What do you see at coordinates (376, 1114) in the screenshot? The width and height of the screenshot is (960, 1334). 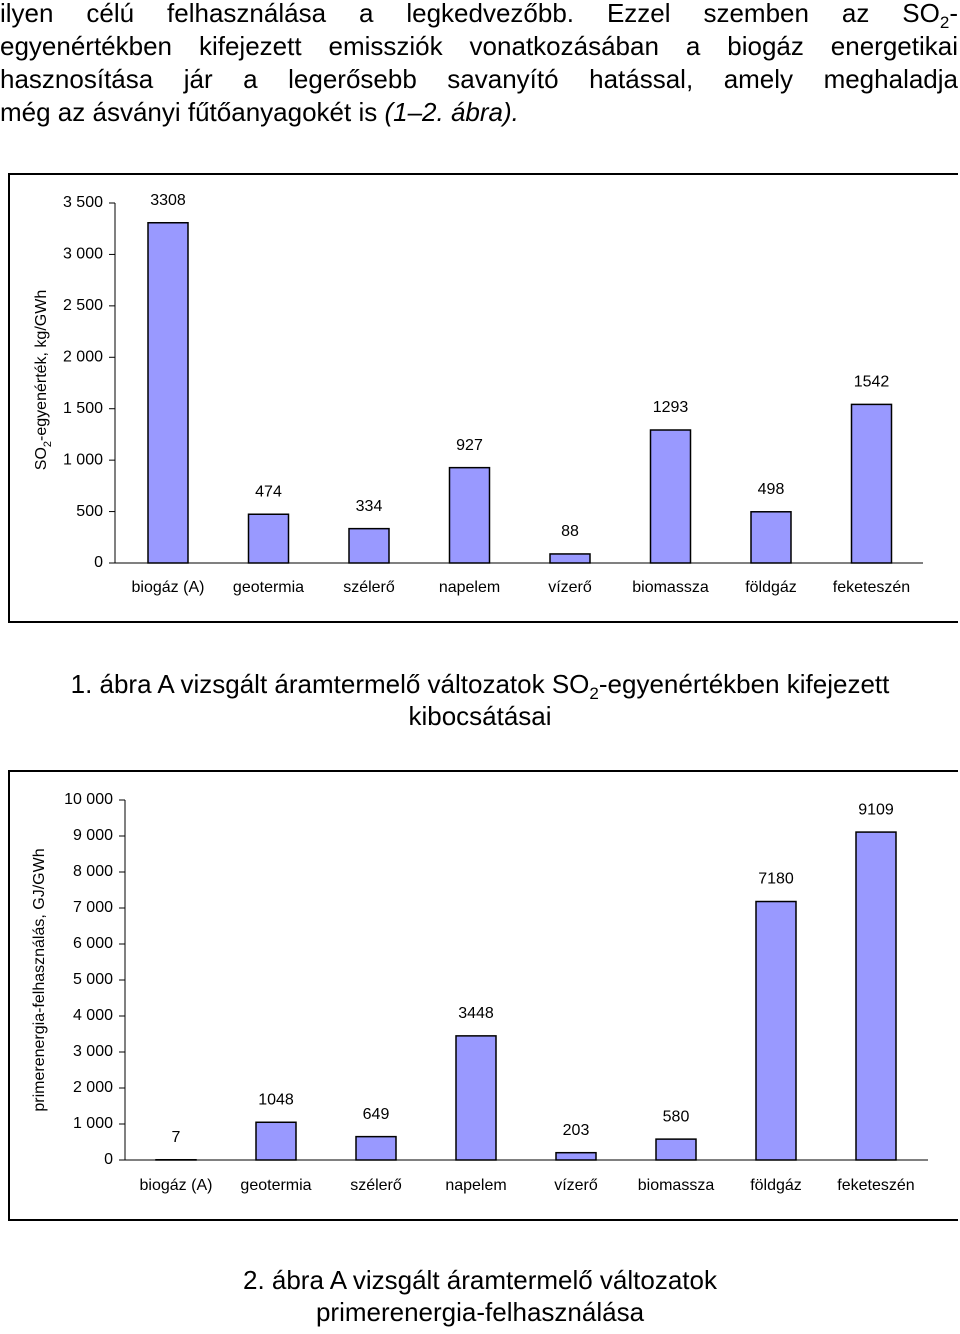 I see `data-label: 649` at bounding box center [376, 1114].